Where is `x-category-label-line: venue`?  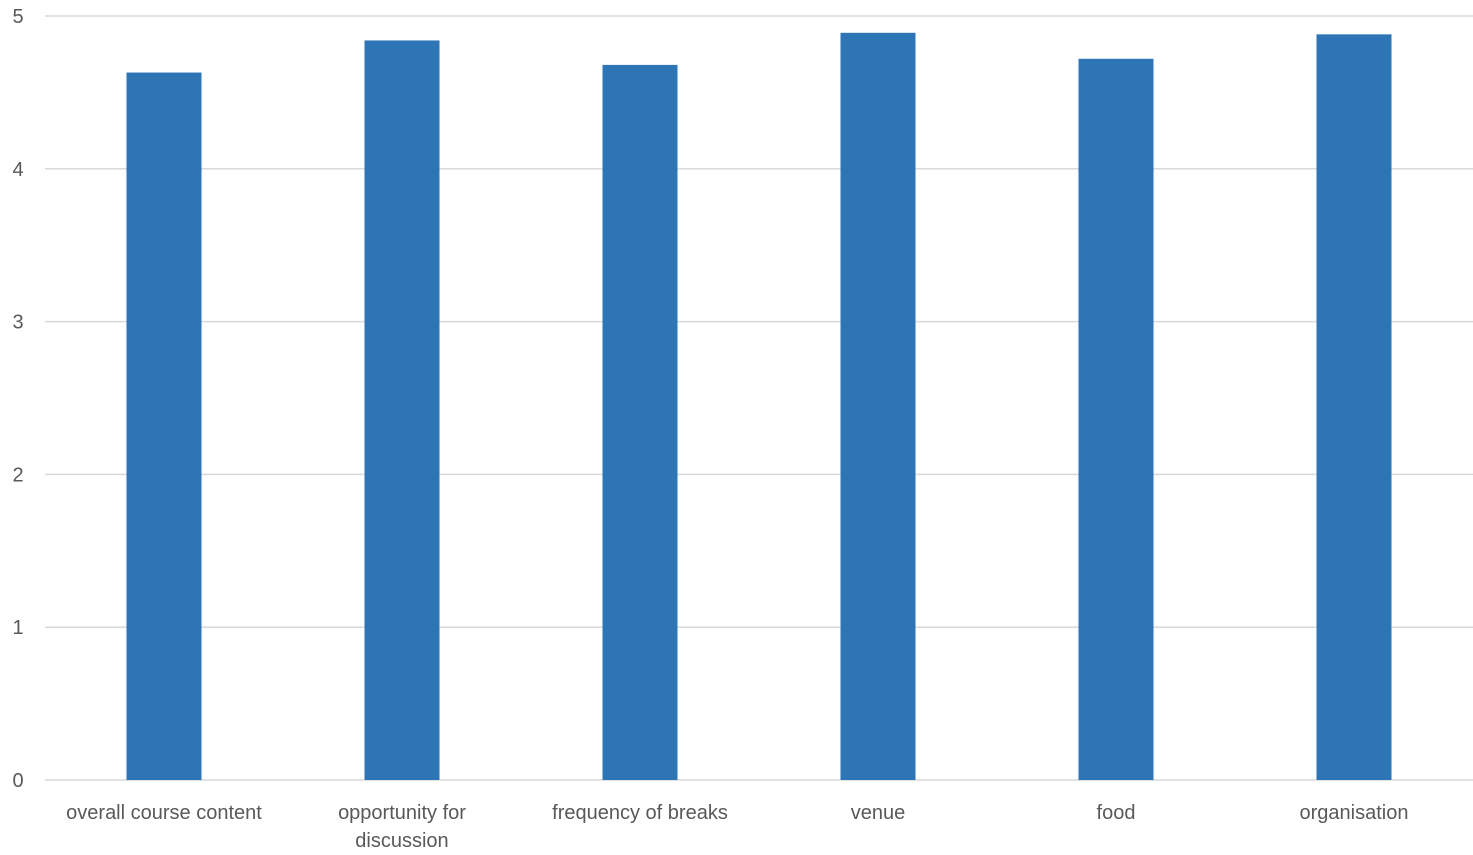 x-category-label-line: venue is located at coordinates (878, 813).